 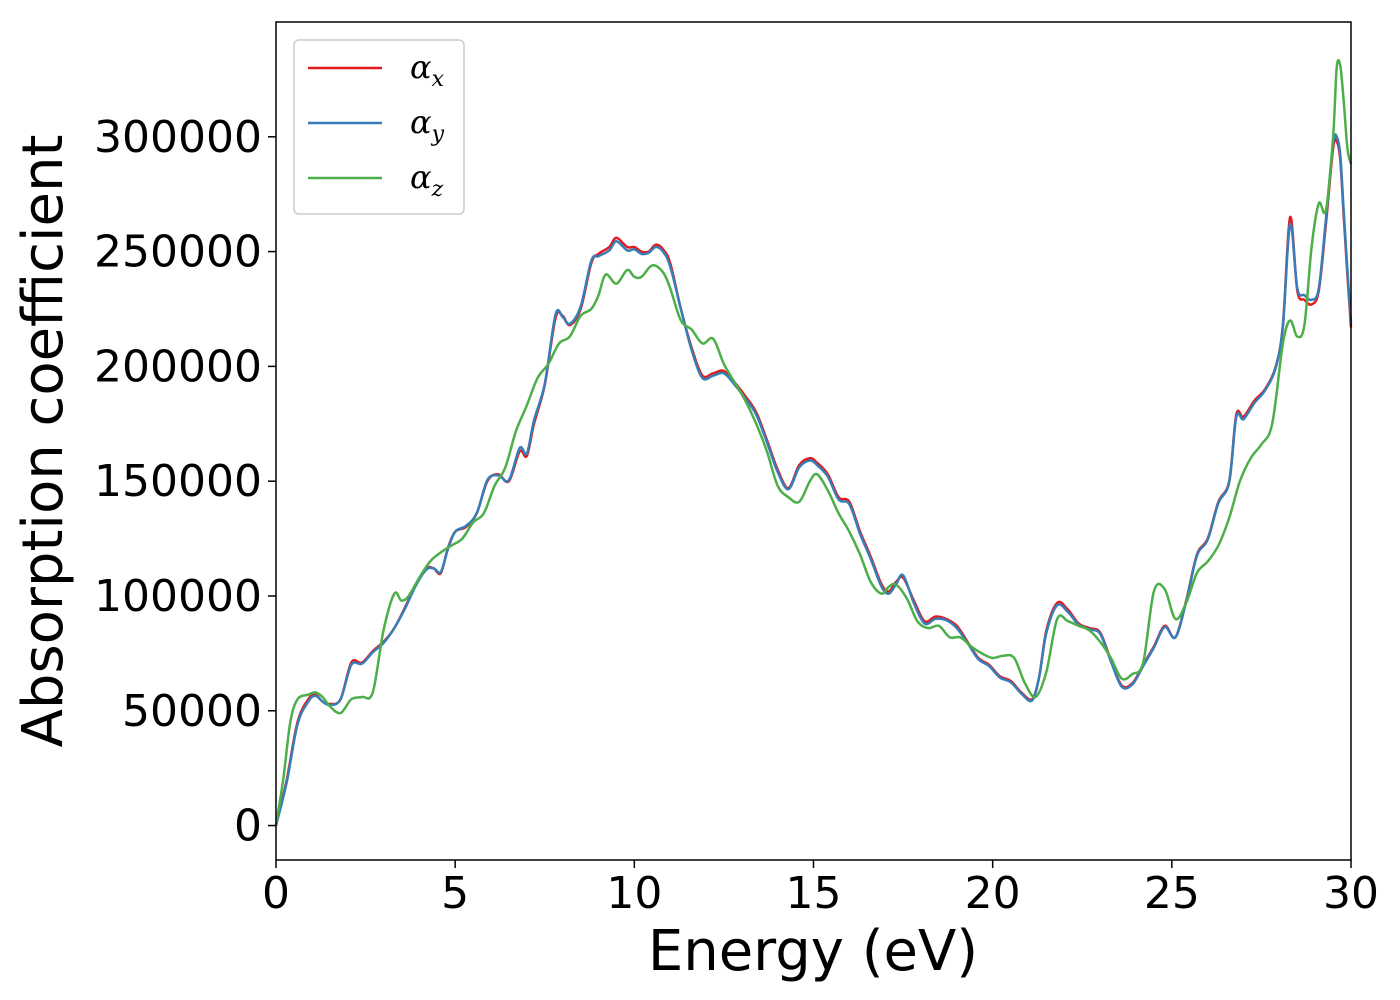 I want to click on legend-label-y: αy, so click(x=427, y=125).